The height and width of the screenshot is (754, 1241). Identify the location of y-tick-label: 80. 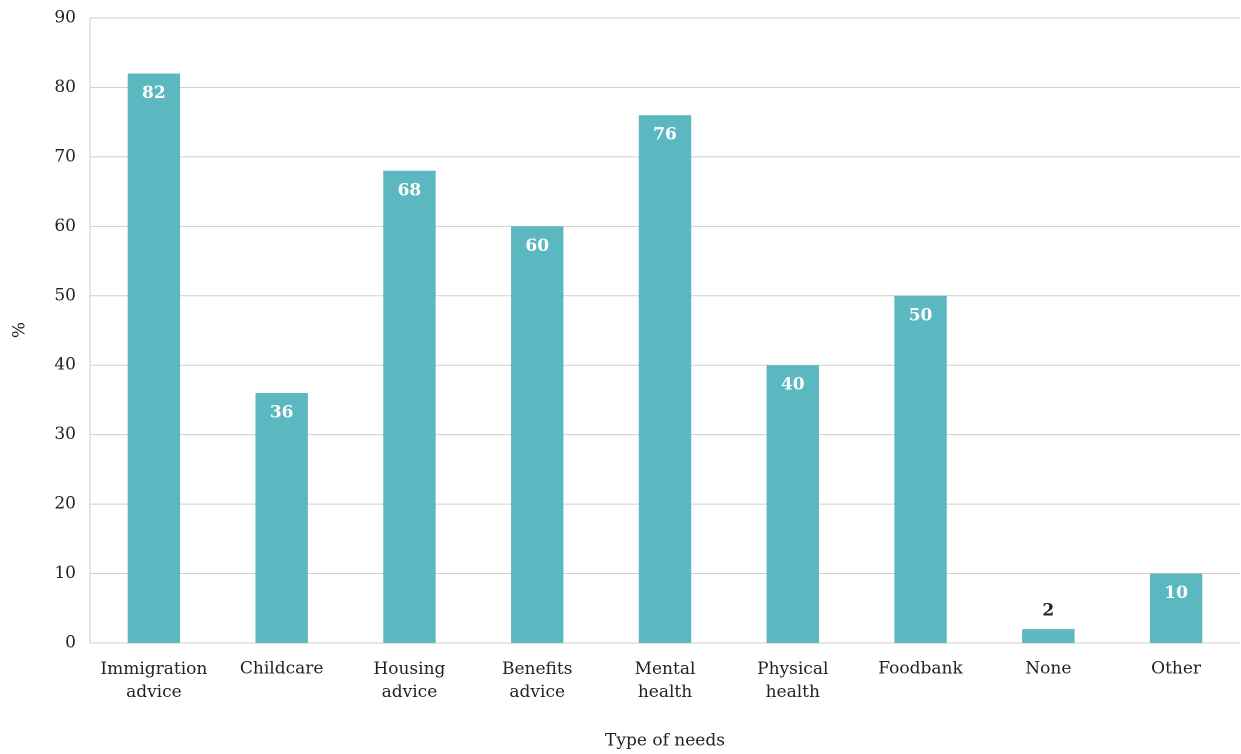
(65, 87).